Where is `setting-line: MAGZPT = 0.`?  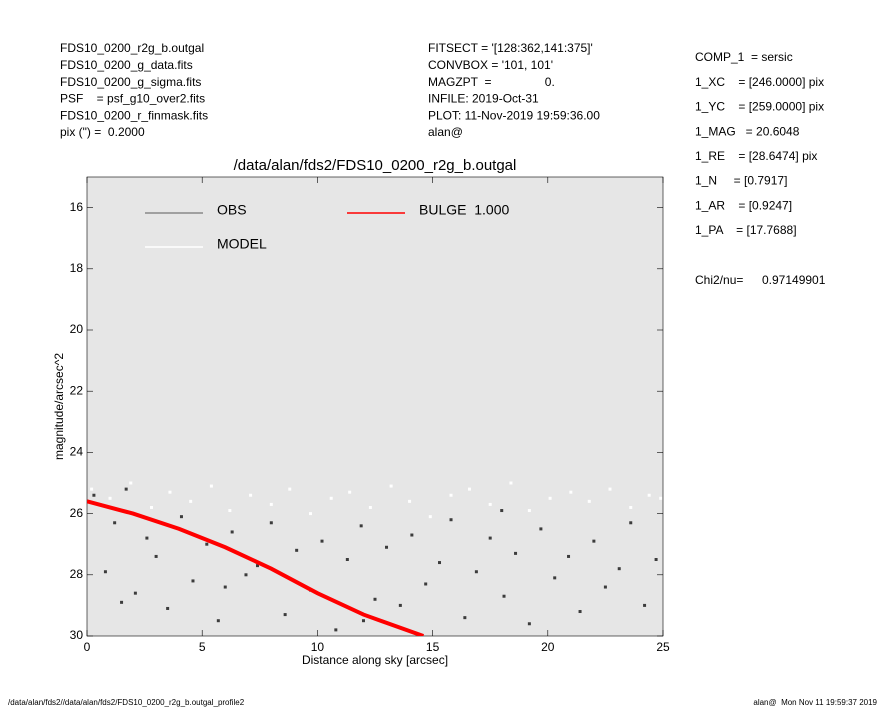
setting-line: MAGZPT = 0. is located at coordinates (491, 82).